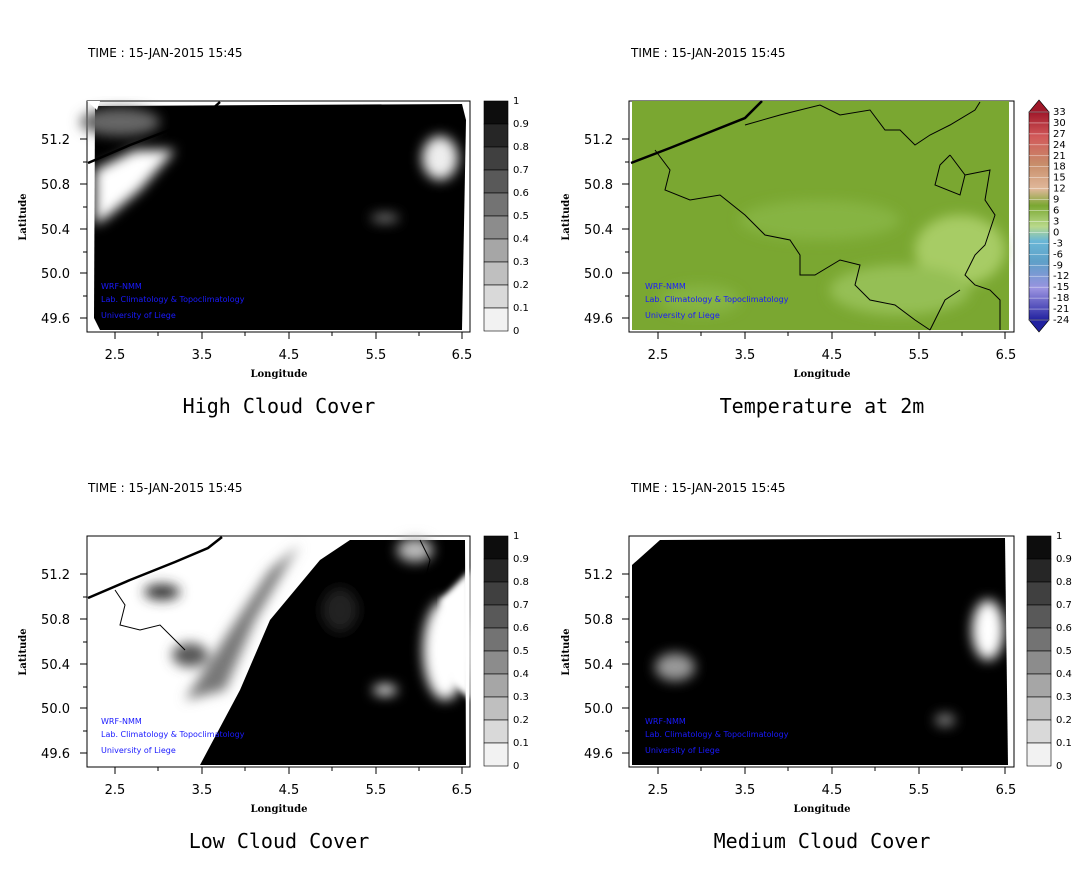  I want to click on temperature-field, so click(820, 215).